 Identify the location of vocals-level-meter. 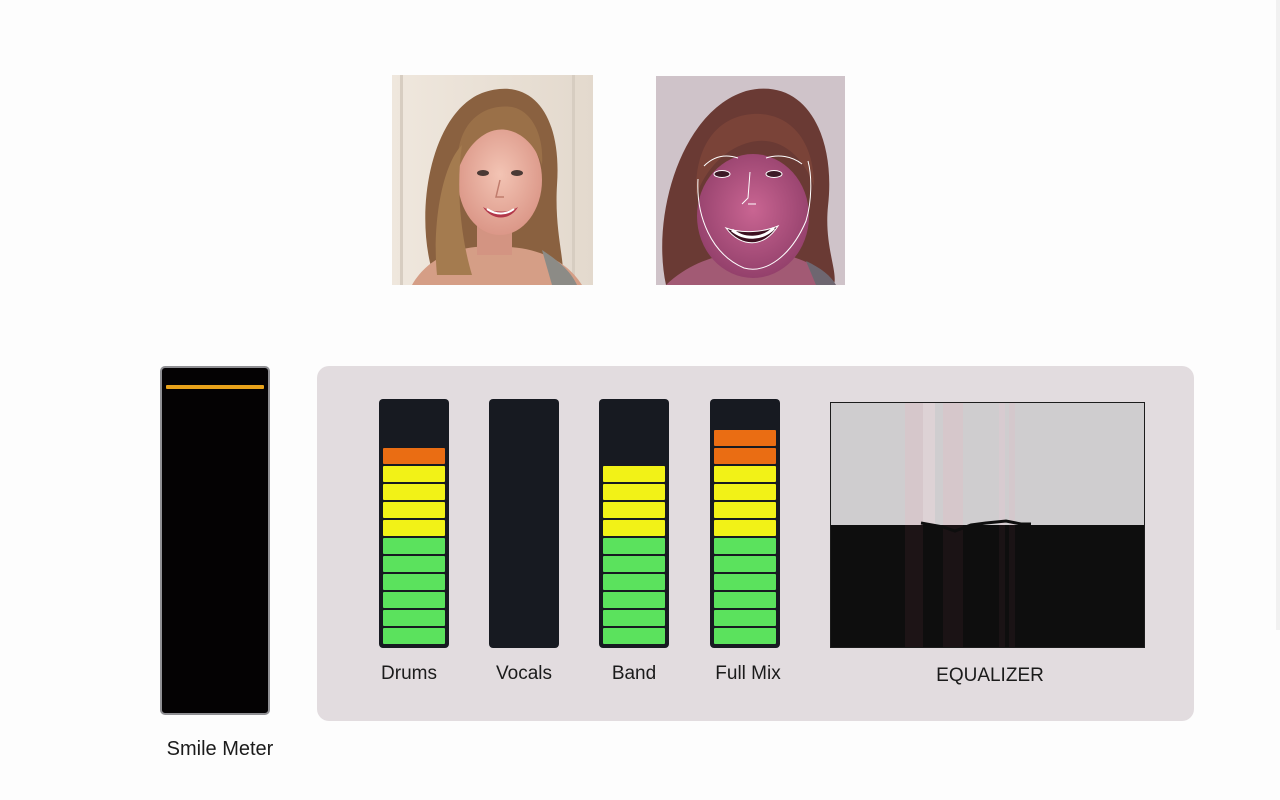
(524, 523).